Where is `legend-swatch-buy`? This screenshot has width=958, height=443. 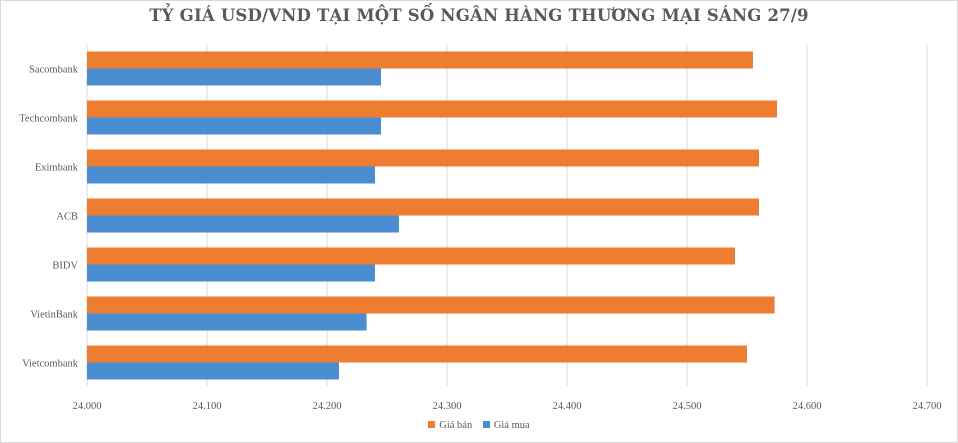
legend-swatch-buy is located at coordinates (486, 424).